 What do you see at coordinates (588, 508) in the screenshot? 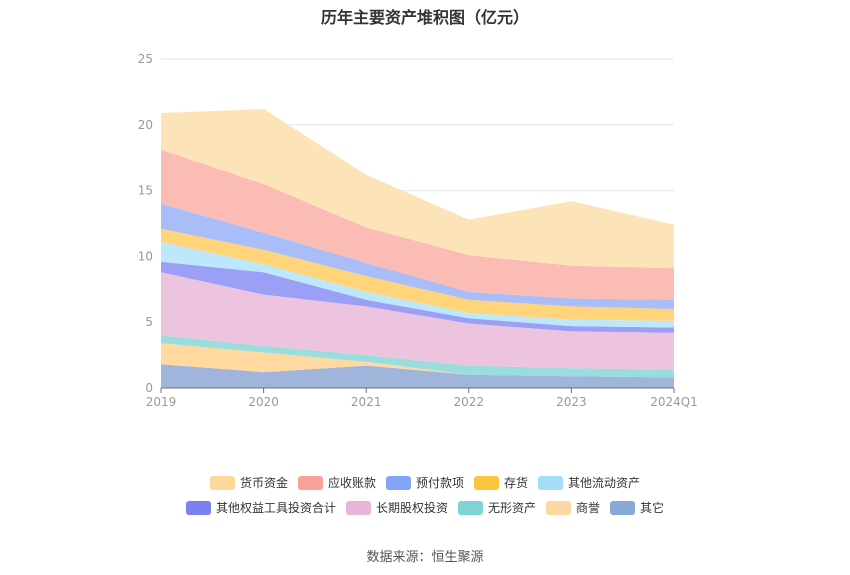
I see `legend-label: 商誉` at bounding box center [588, 508].